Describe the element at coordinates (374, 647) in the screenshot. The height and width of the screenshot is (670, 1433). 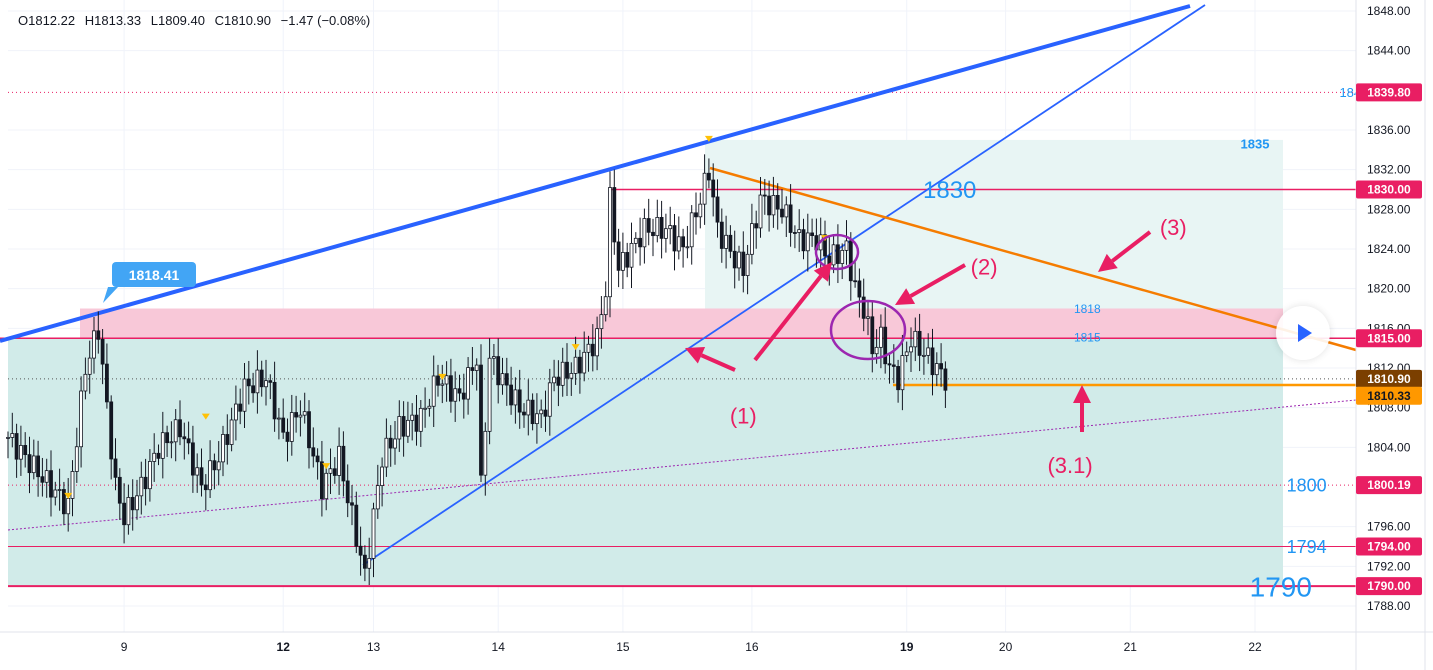
I see `x-tick-label: 13` at that location.